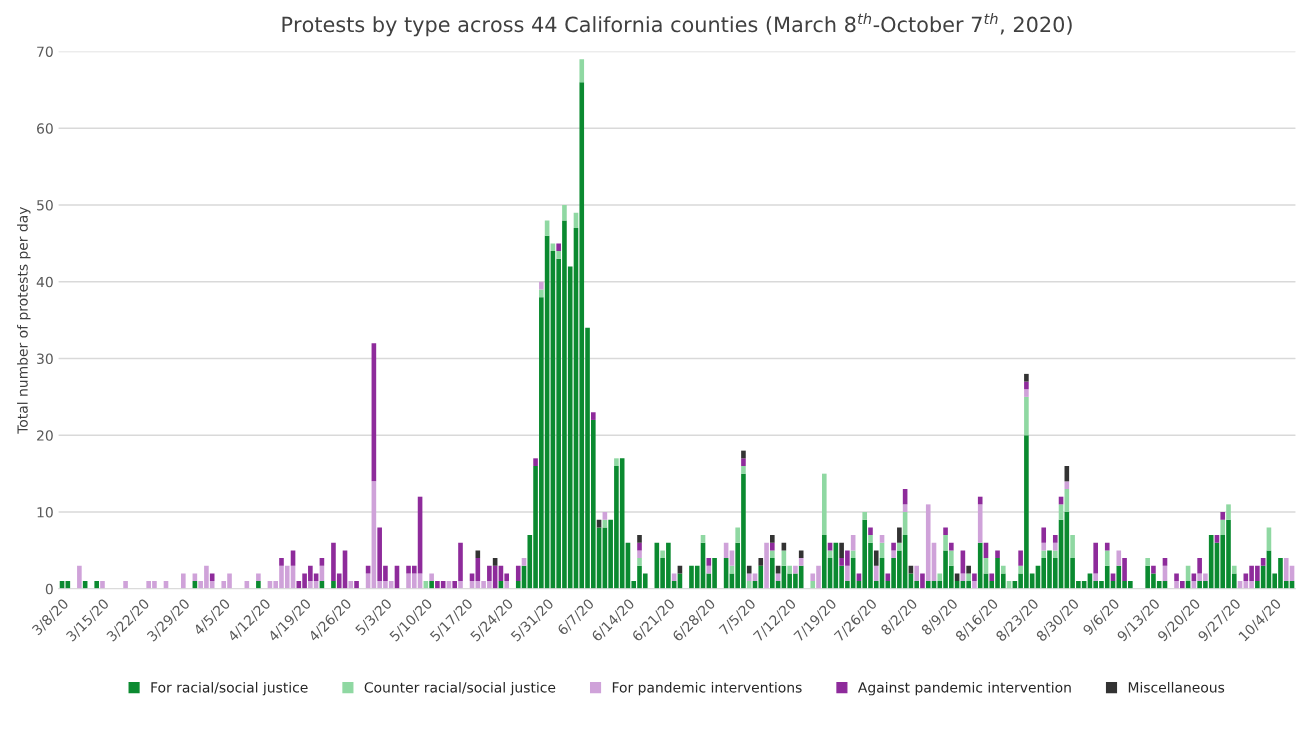 Image resolution: width=1302 pixels, height=736 pixels. I want to click on y-tick-label: 60, so click(45, 128).